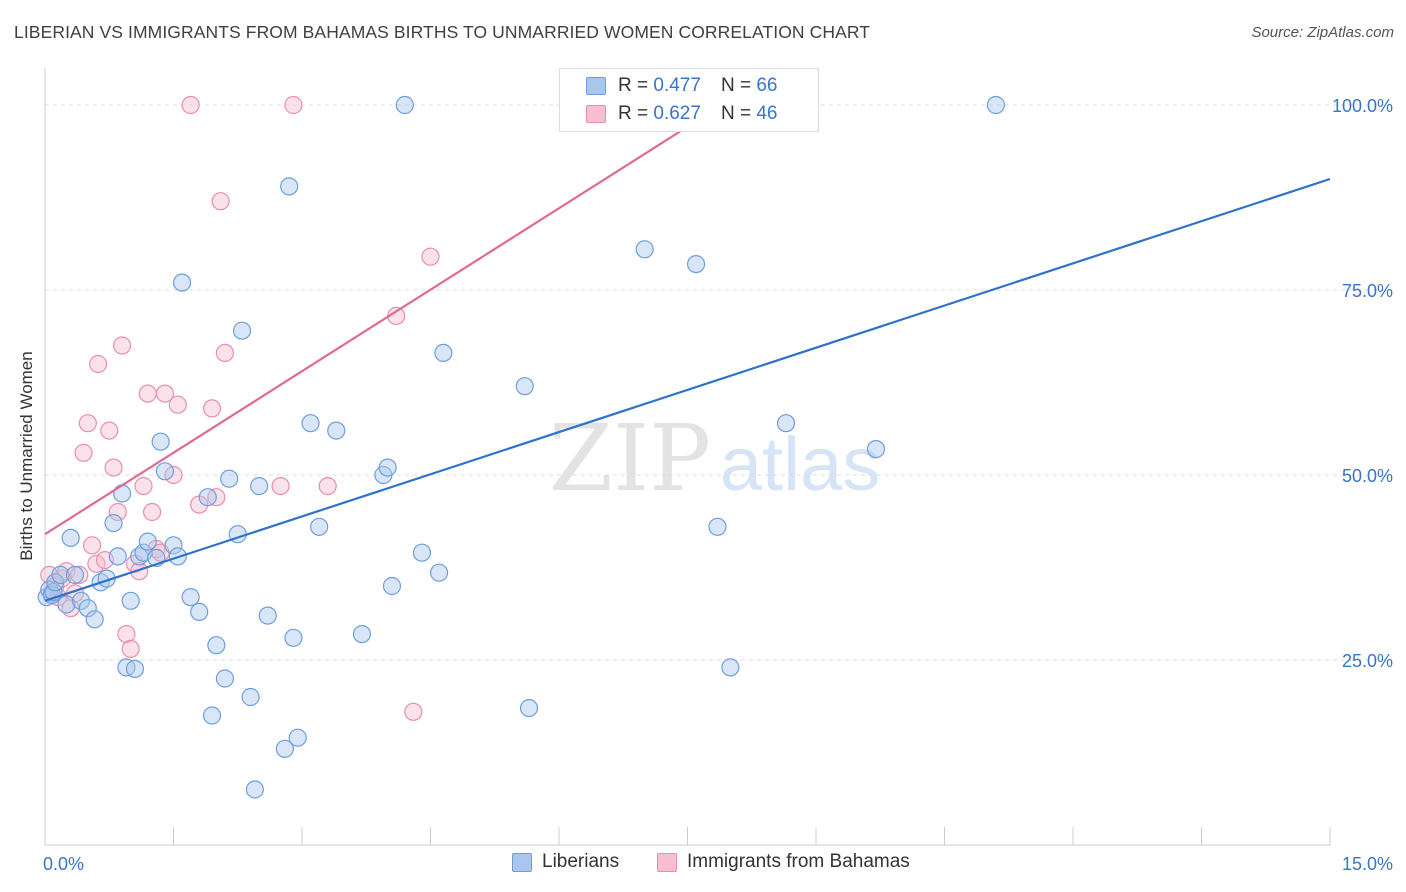  Describe the element at coordinates (677, 113) in the screenshot. I see `legend-r-value: 0.627` at that location.